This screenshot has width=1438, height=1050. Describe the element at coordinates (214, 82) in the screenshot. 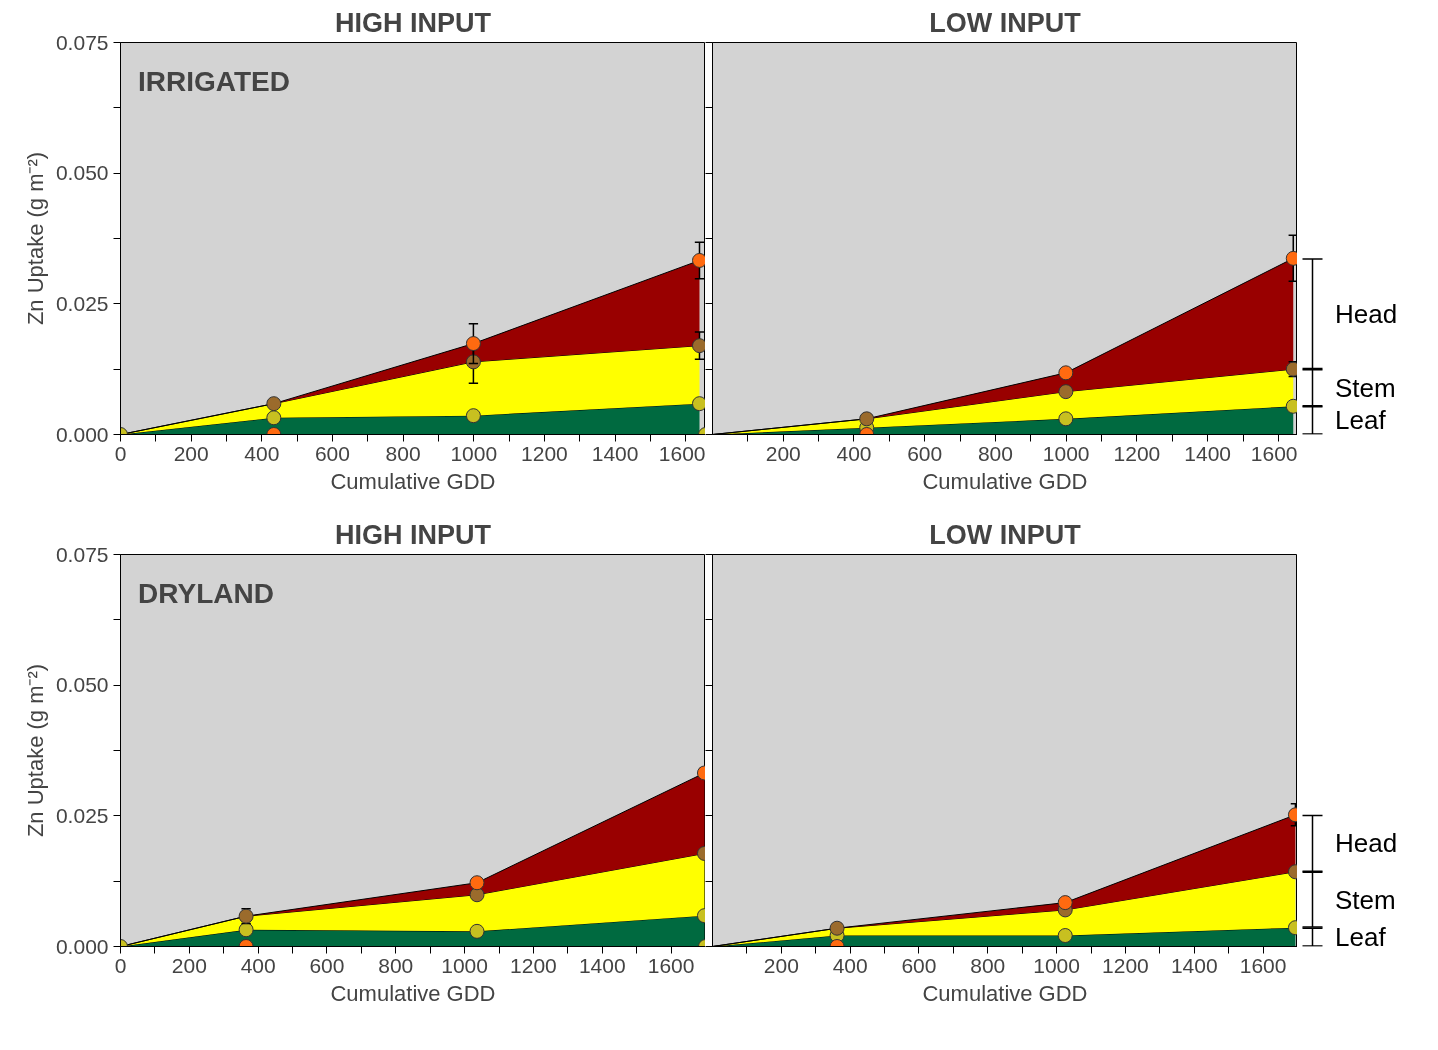

I see `annotation: IRRIGATED` at that location.